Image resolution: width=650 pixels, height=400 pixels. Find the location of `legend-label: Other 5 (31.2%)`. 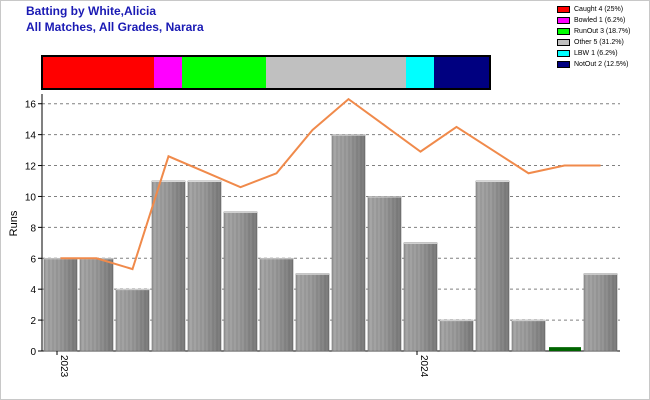

legend-label: Other 5 (31.2%) is located at coordinates (599, 42).